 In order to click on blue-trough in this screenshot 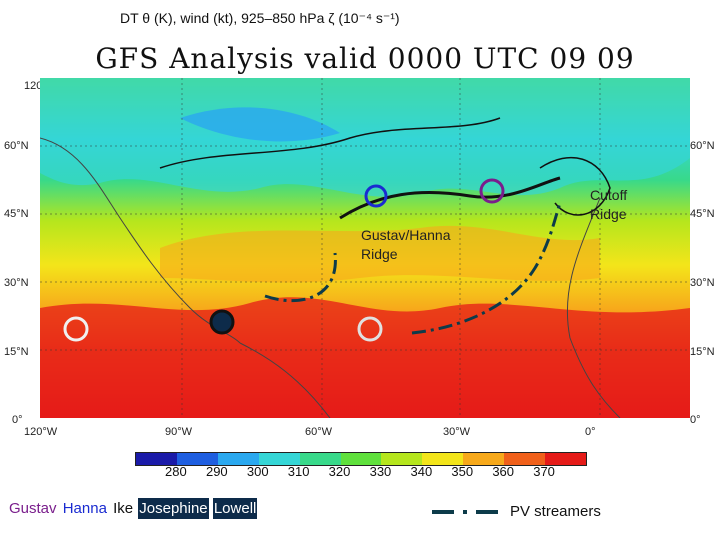, I will do `click(260, 124)`.